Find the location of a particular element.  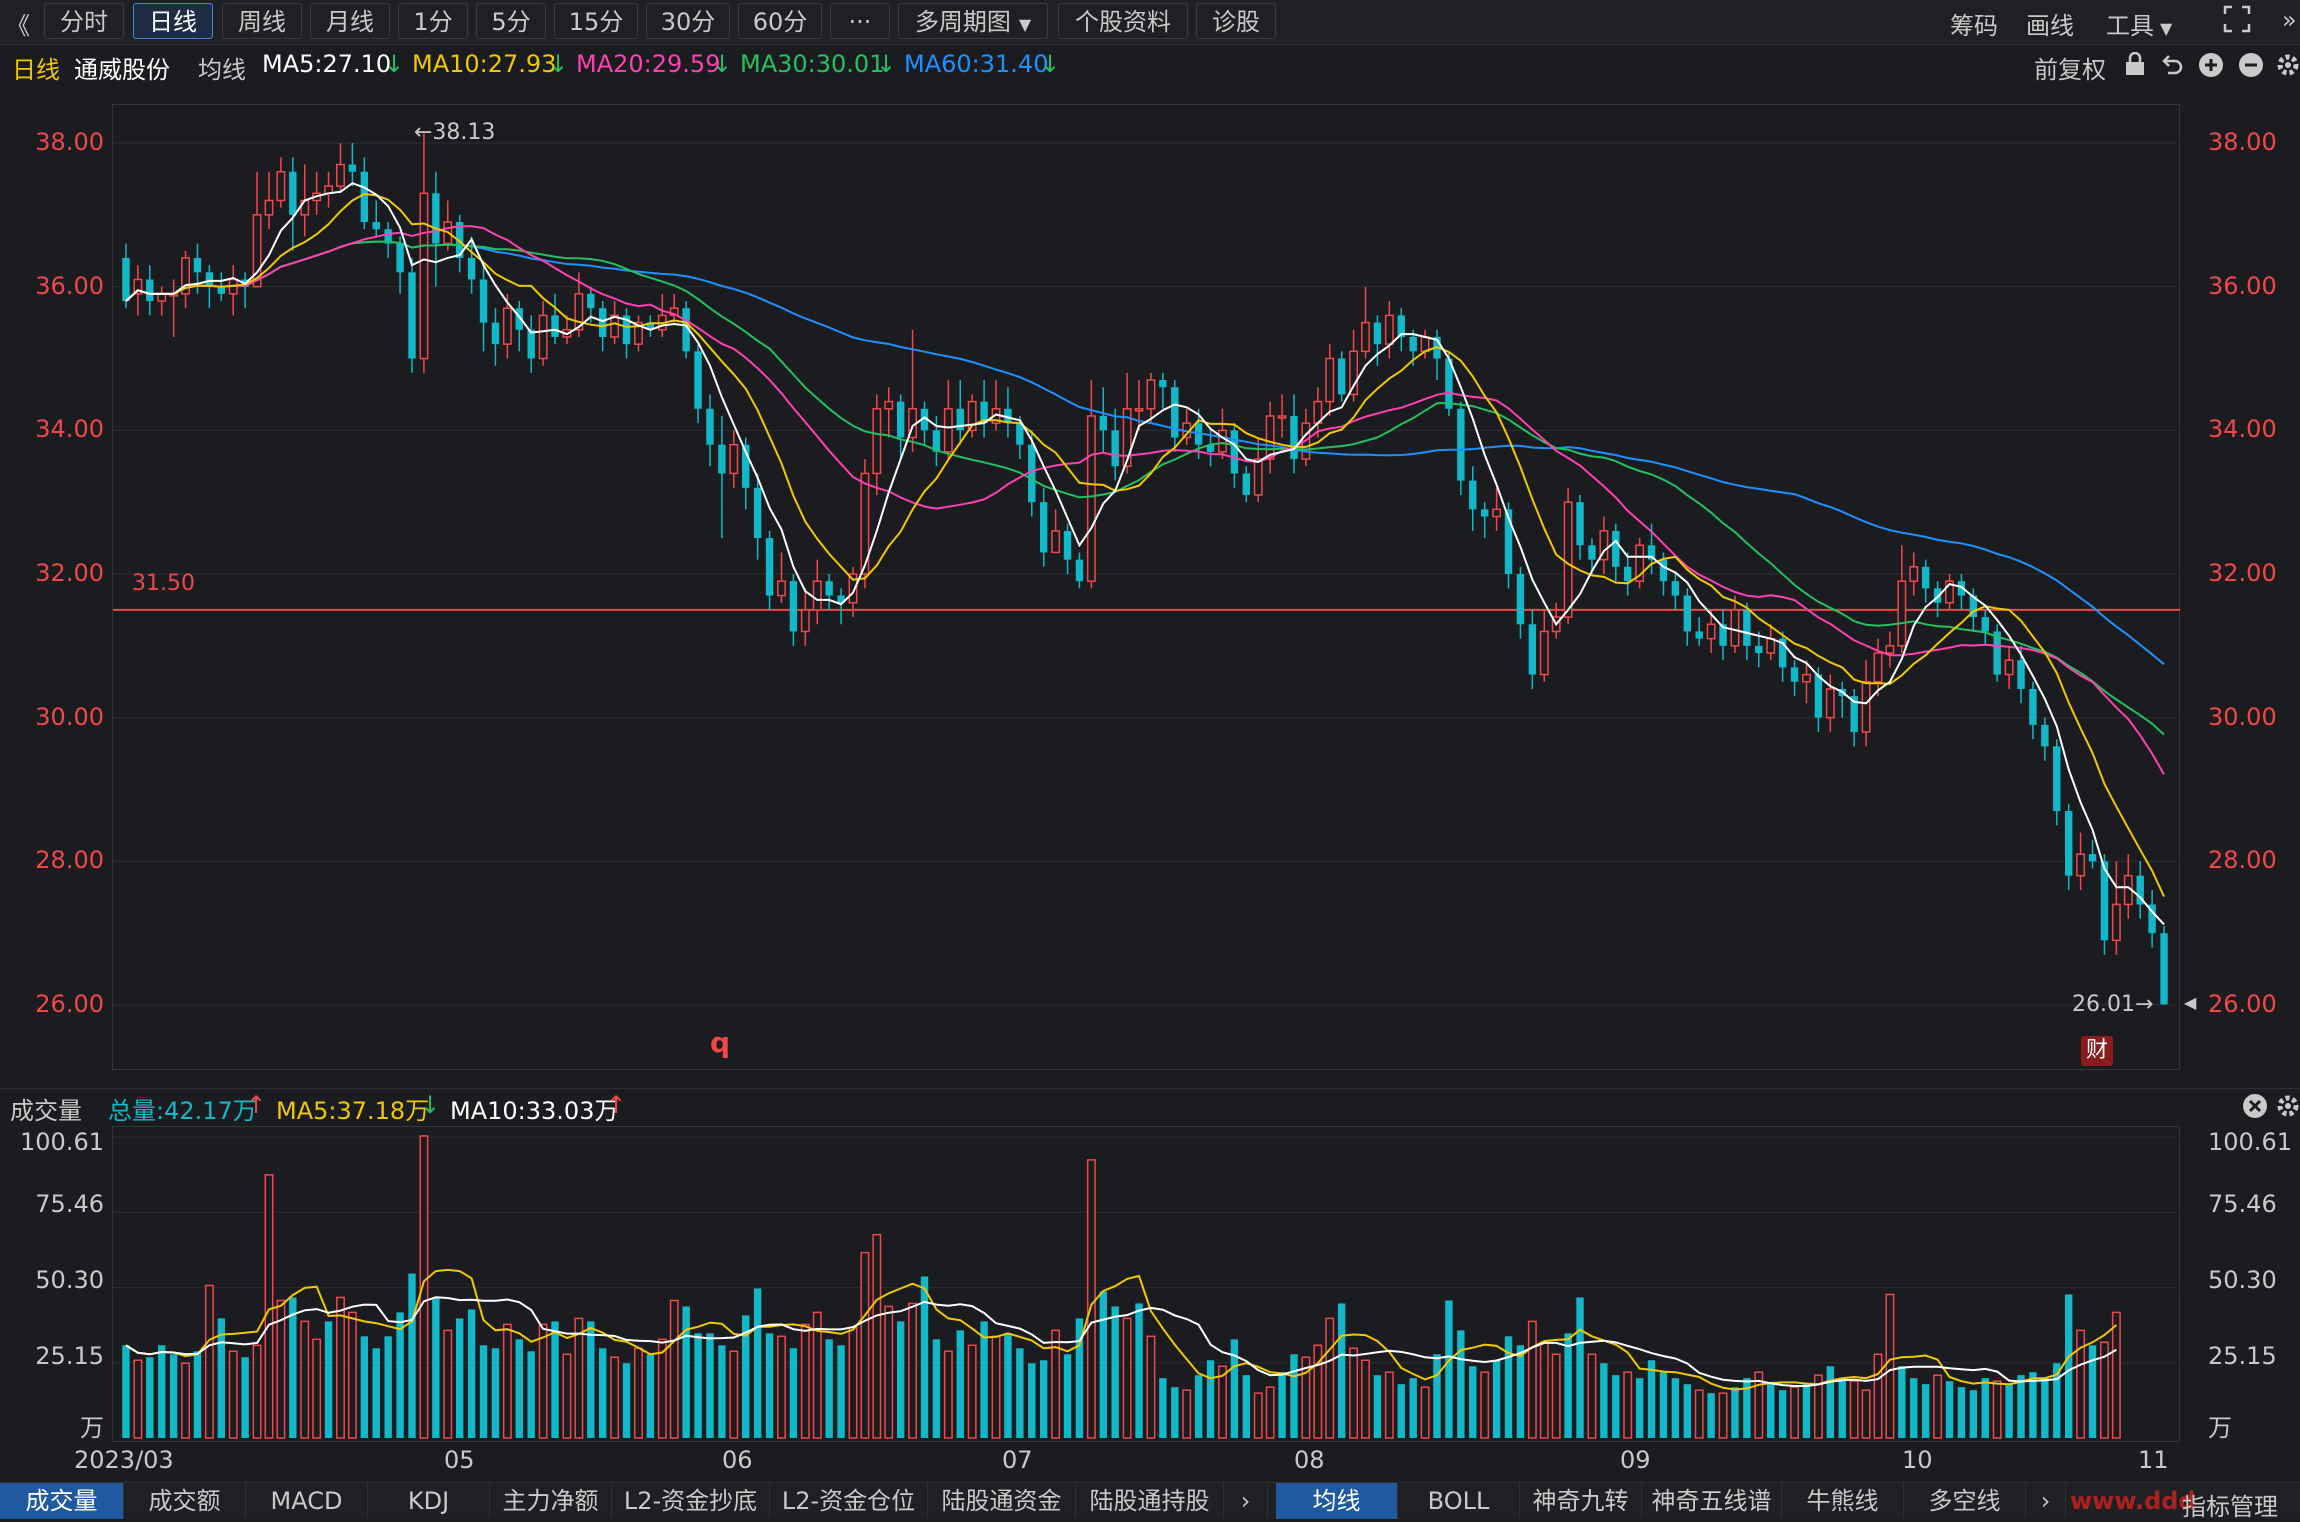

zoom-out-icon is located at coordinates (2251, 68).